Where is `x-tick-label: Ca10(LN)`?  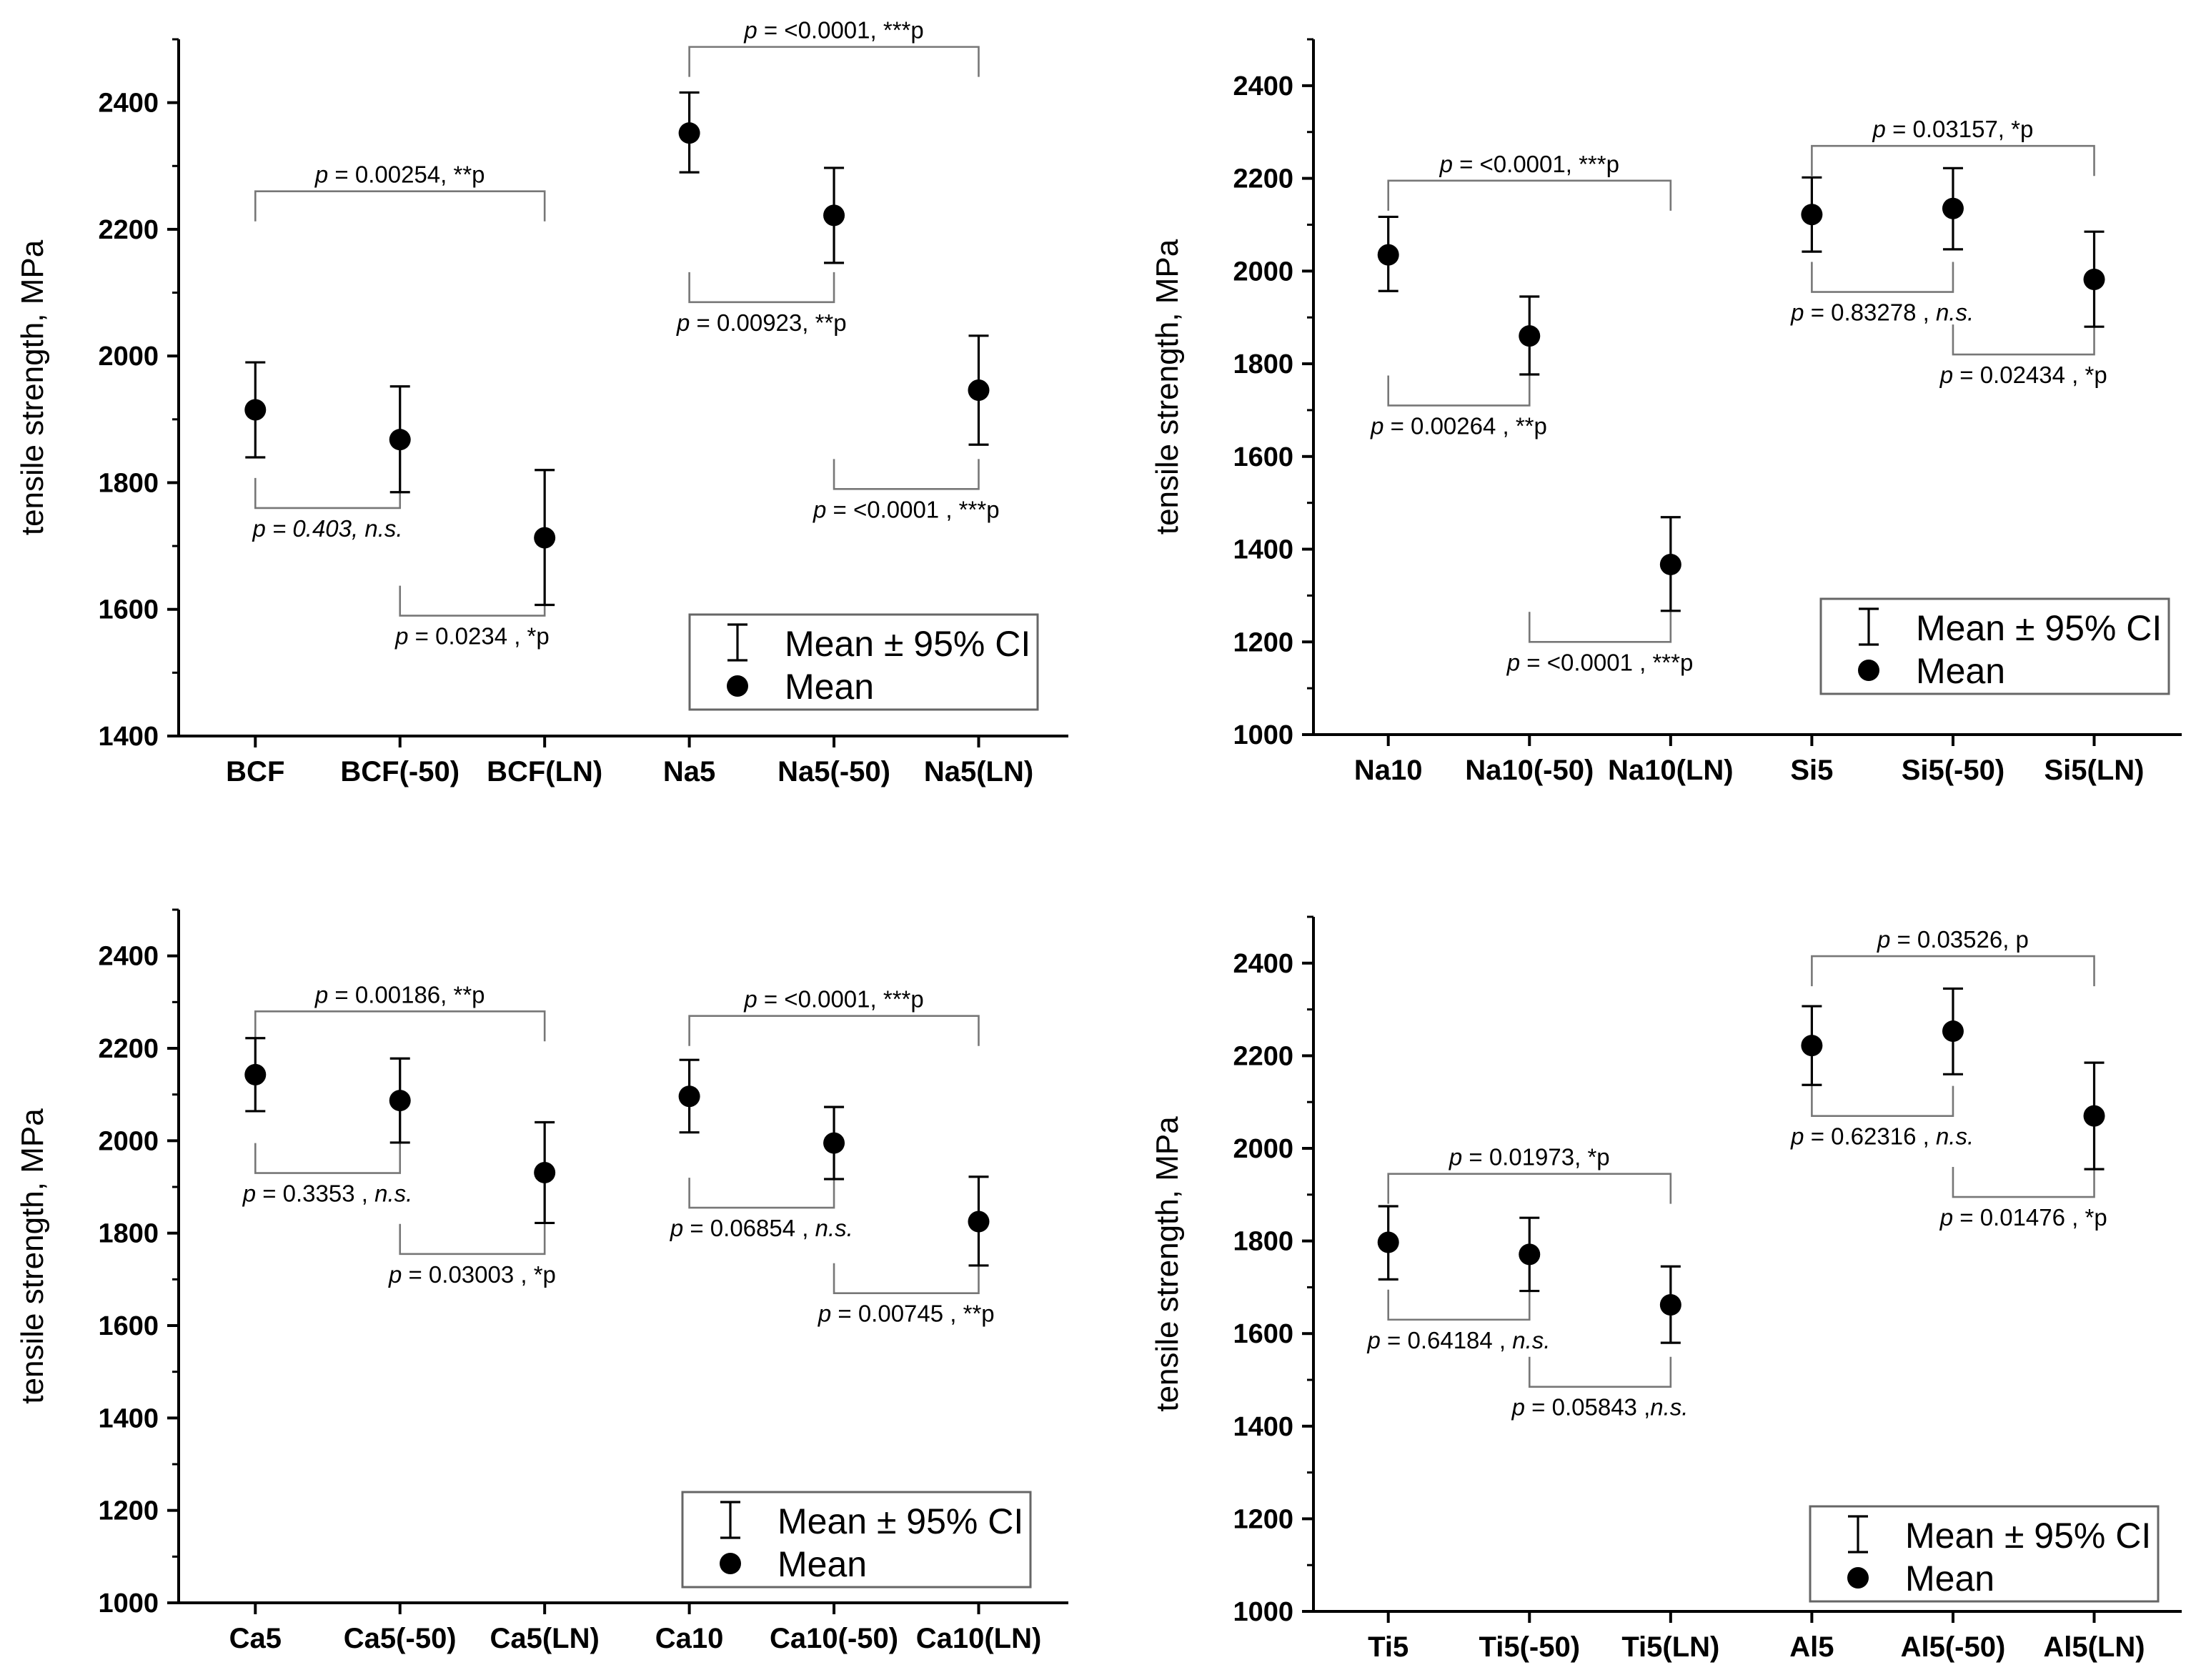 x-tick-label: Ca10(LN) is located at coordinates (979, 1638).